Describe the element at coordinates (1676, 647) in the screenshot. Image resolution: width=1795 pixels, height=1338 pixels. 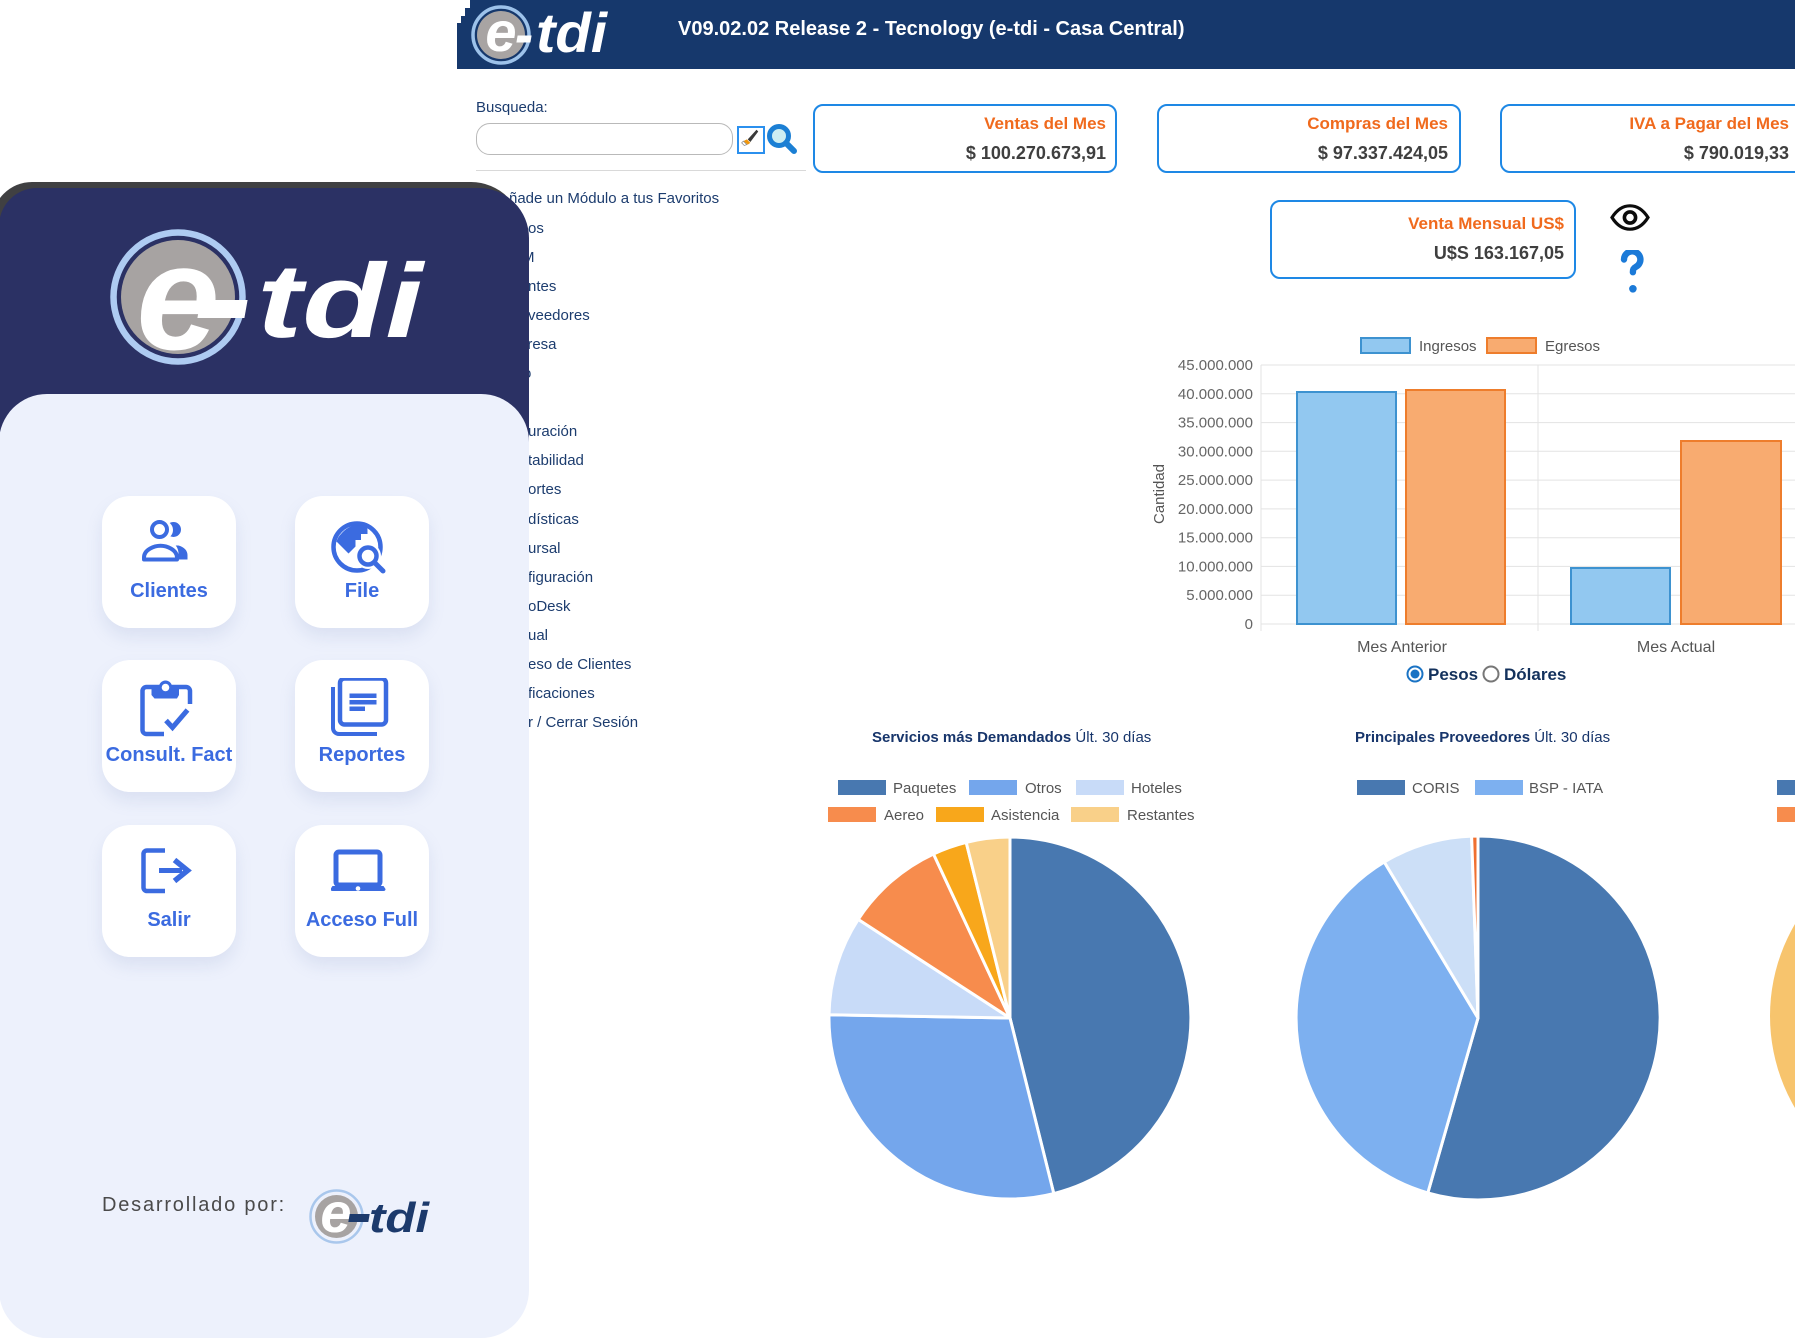
I see `svg-text: Mes Actual` at that location.